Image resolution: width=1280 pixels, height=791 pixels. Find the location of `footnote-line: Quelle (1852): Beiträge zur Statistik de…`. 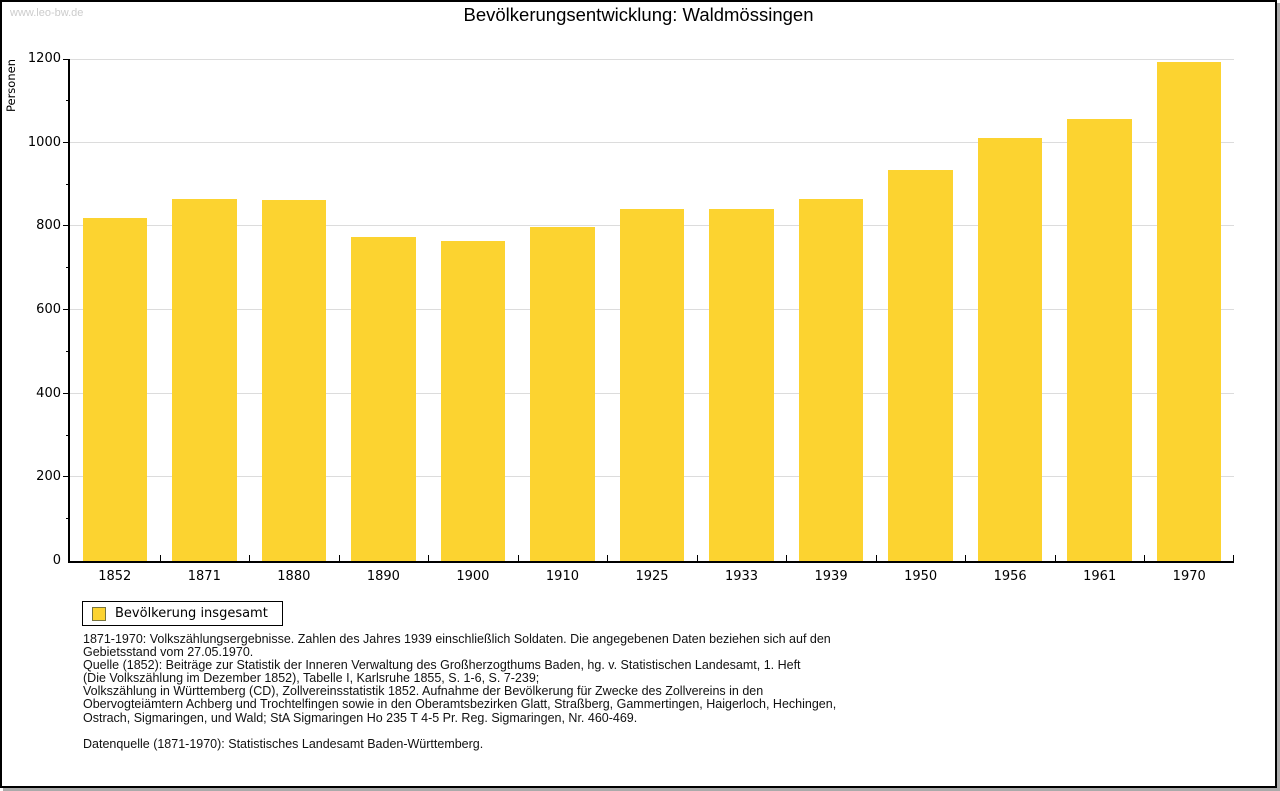

footnote-line: Quelle (1852): Beiträge zur Statistik de… is located at coordinates (442, 665).